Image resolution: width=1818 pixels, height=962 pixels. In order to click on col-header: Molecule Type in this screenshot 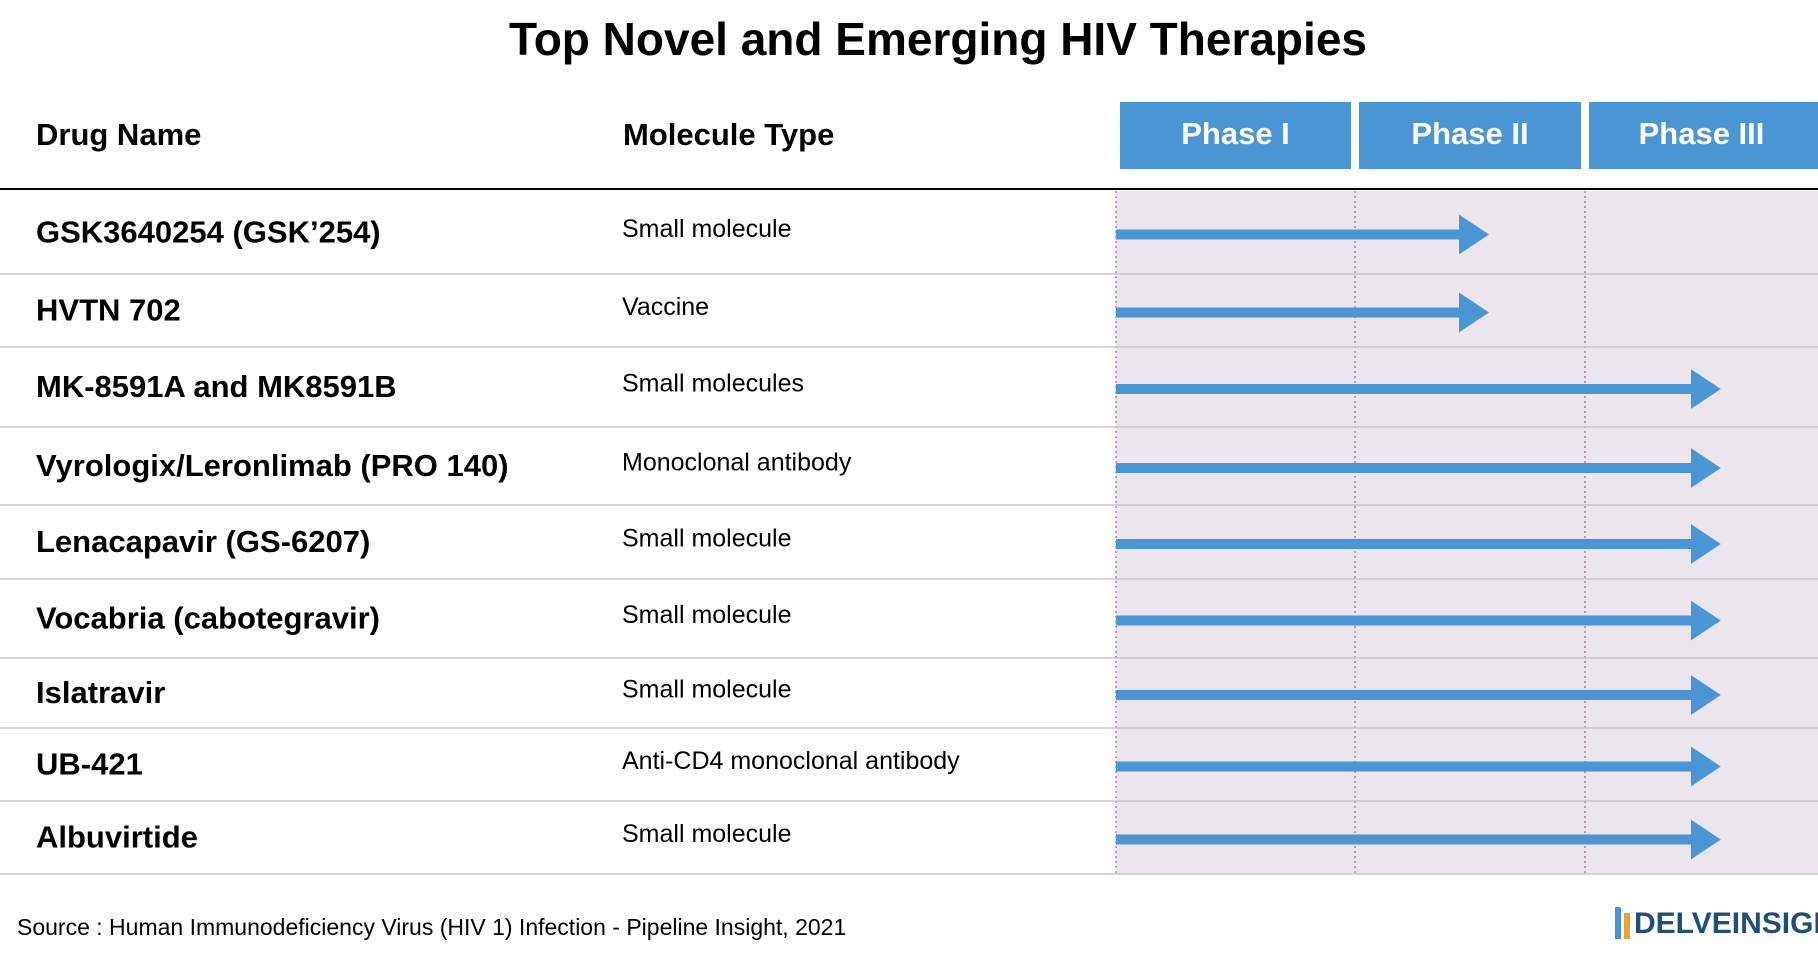, I will do `click(728, 134)`.